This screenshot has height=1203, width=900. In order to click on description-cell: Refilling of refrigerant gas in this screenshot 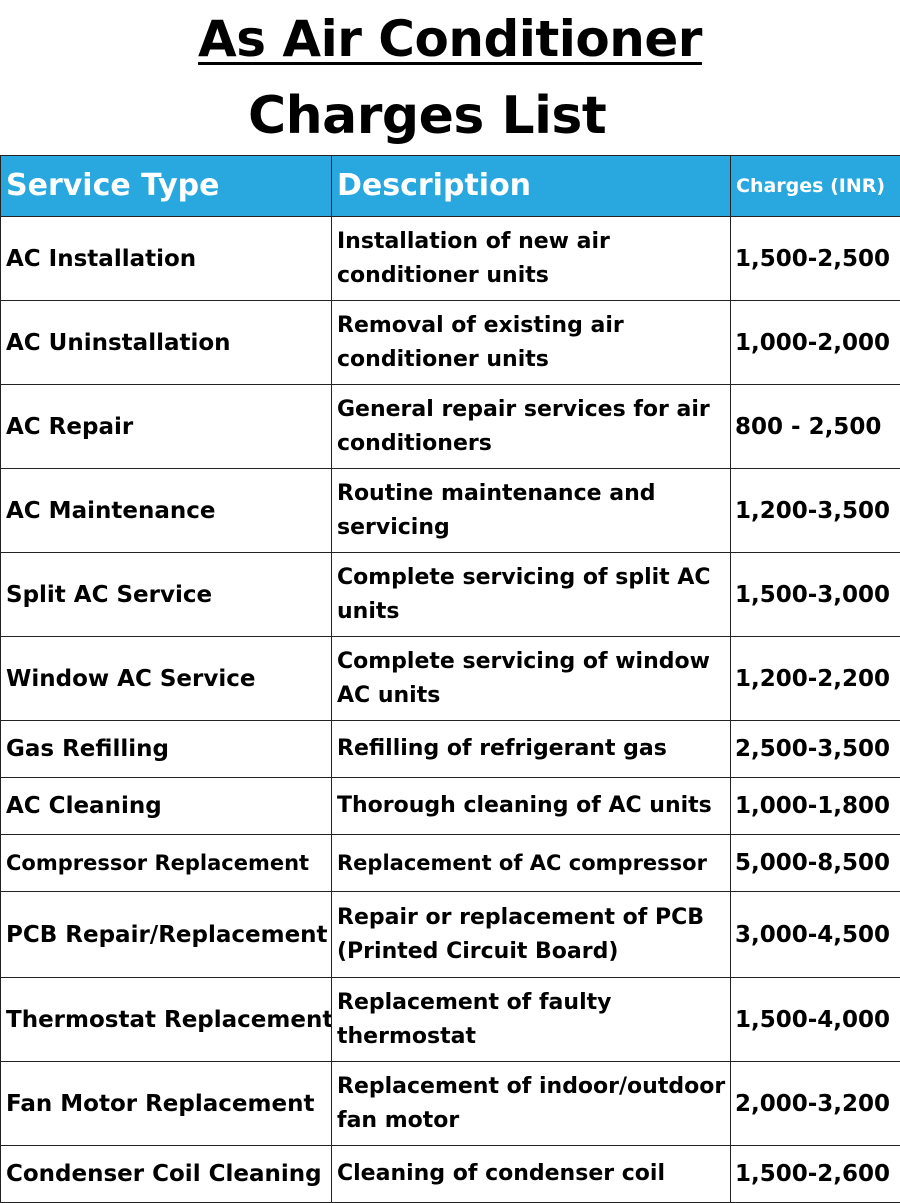, I will do `click(531, 749)`.